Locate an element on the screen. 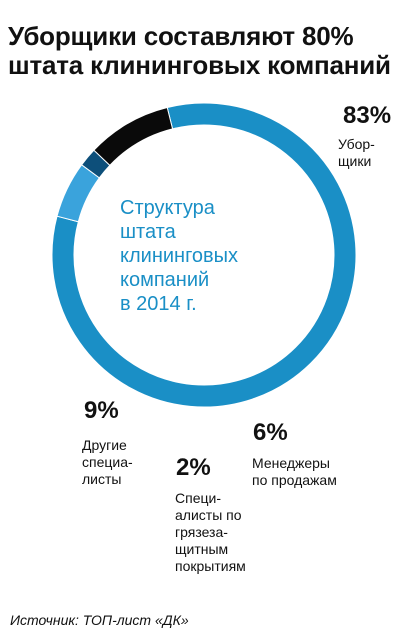  slice-label-coatings-line-5: покрытиям is located at coordinates (210, 566).